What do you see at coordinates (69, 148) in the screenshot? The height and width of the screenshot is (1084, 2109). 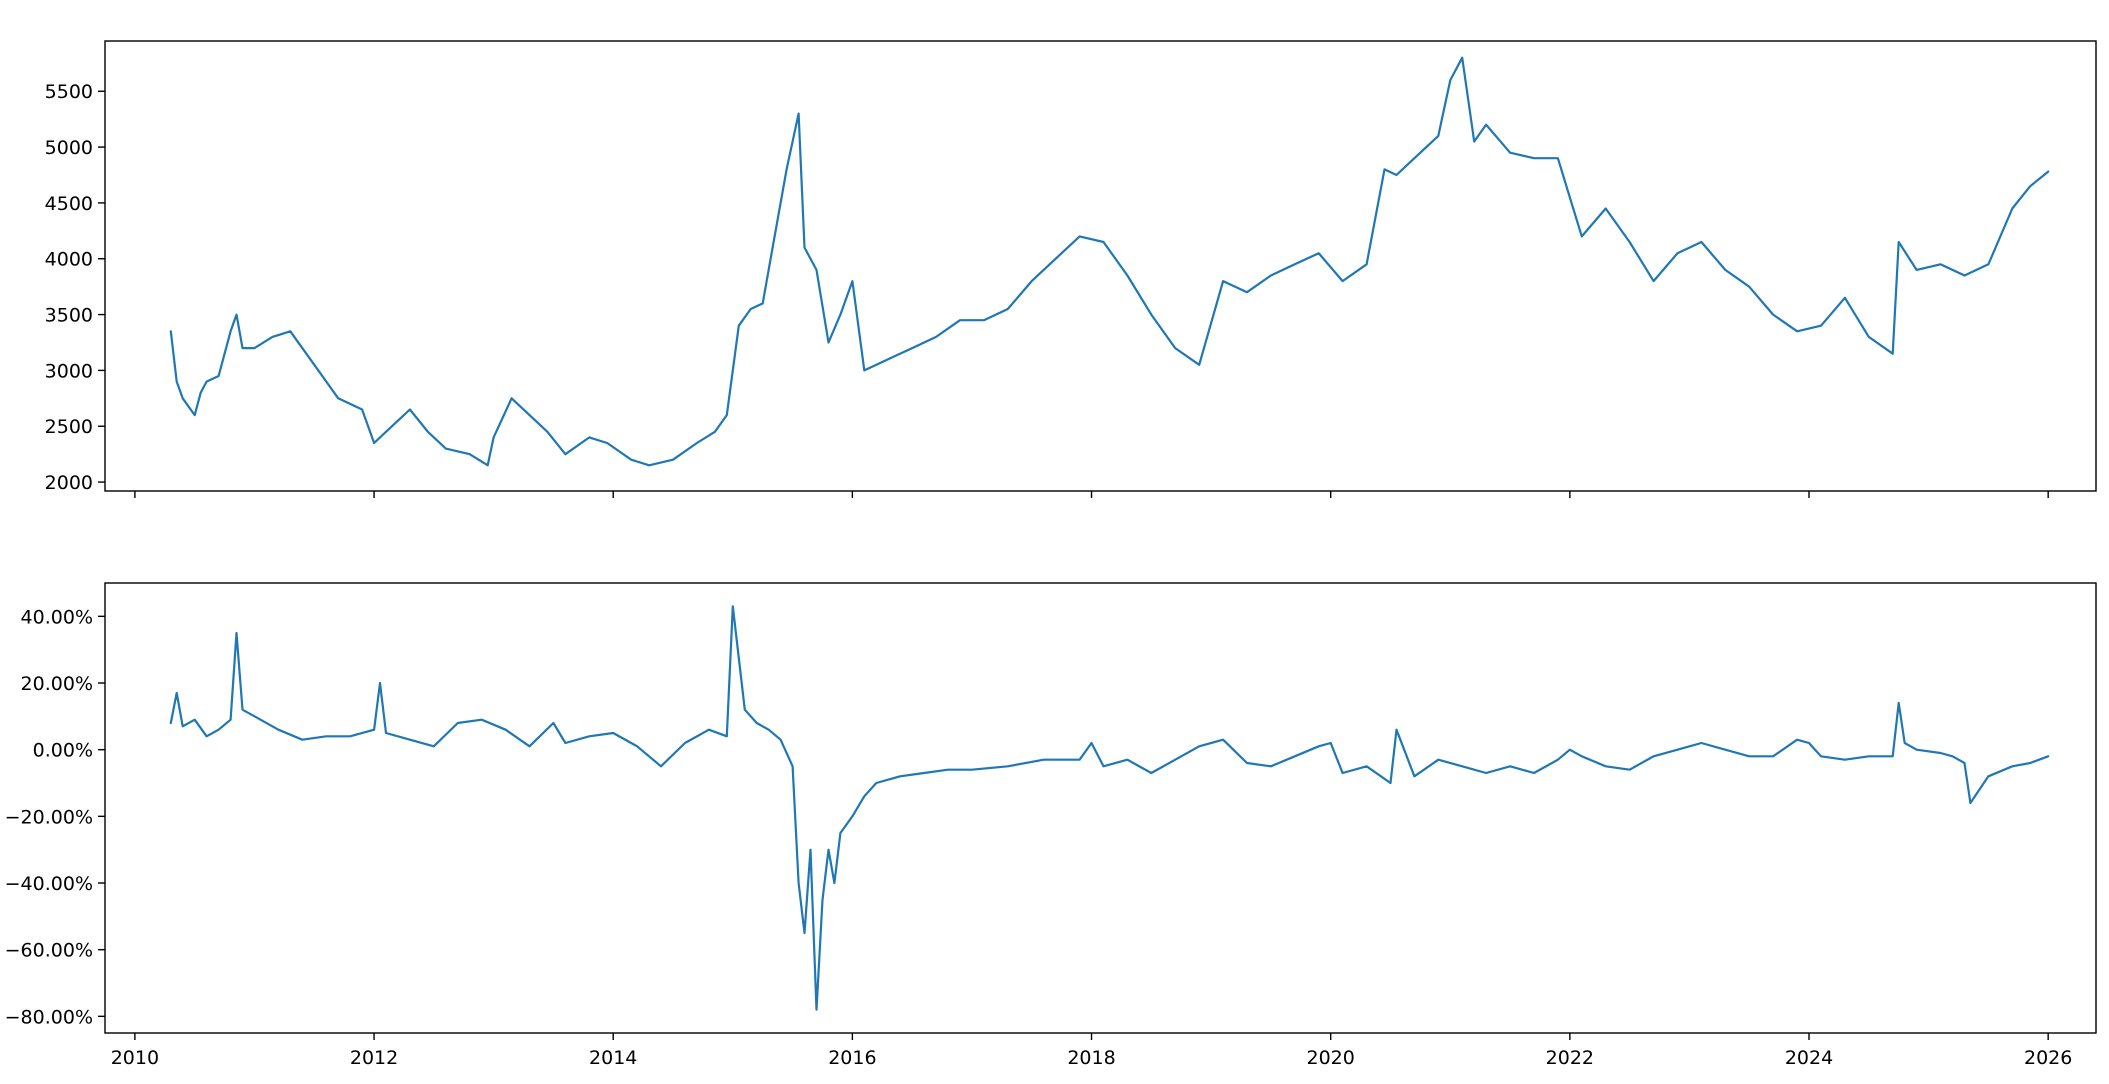 I see `top-y-tick-label: 5000` at bounding box center [69, 148].